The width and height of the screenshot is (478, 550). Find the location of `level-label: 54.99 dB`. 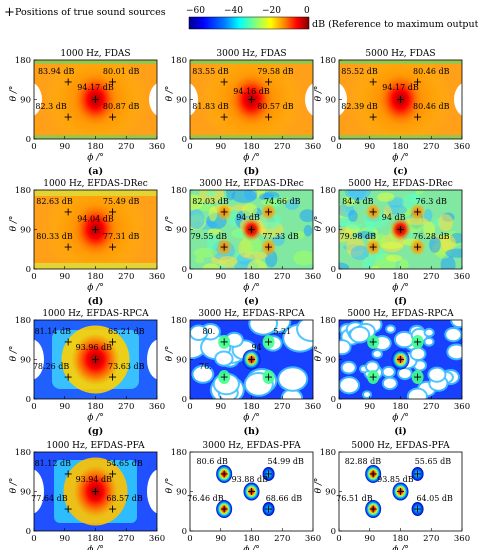

level-label: 54.99 dB is located at coordinates (285, 461).